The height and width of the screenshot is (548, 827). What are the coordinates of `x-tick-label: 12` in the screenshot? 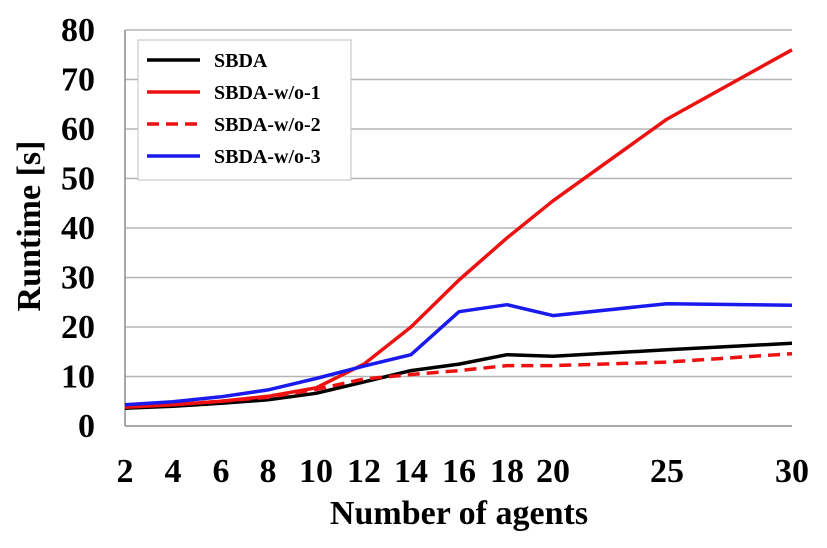 It's located at (364, 471).